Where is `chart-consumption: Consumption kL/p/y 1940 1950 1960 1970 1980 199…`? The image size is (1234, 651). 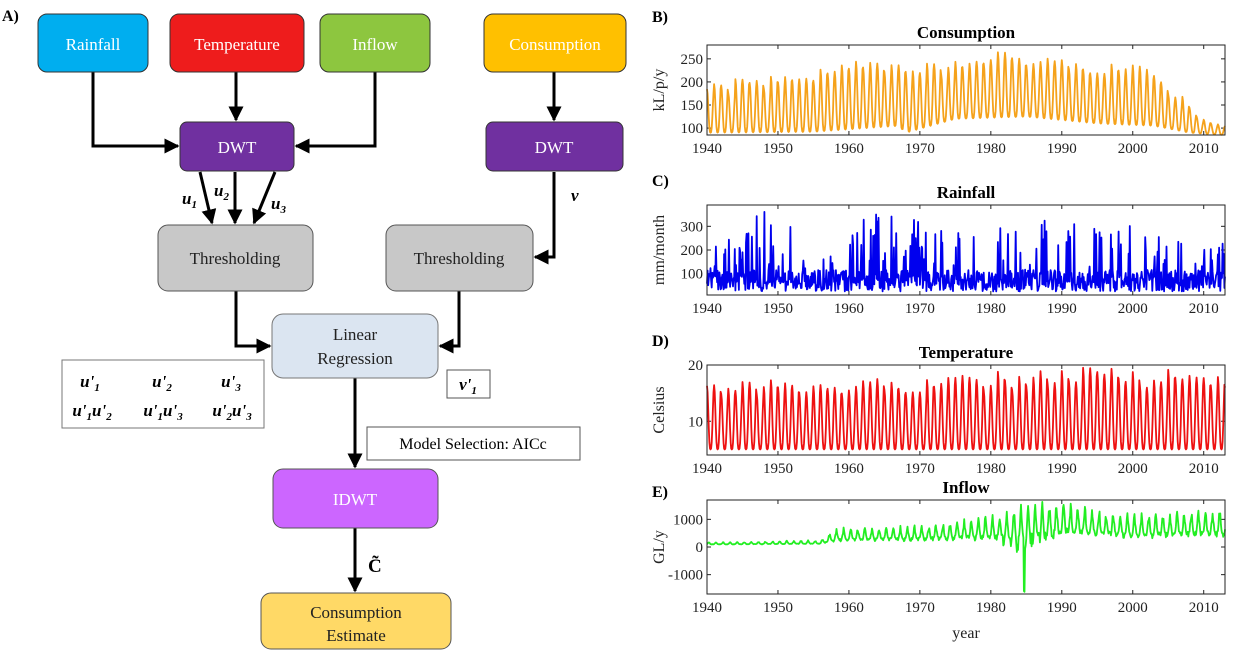 chart-consumption: Consumption kL/p/y 1940 1950 1960 1970 1980 199… is located at coordinates (938, 90).